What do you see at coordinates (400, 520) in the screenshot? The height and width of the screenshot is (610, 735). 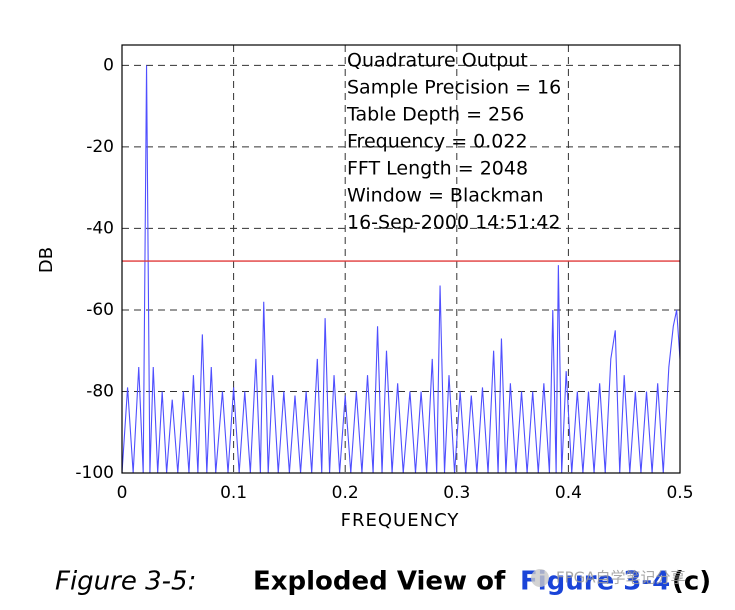 I see `x-axis-label: FREQUENCY` at bounding box center [400, 520].